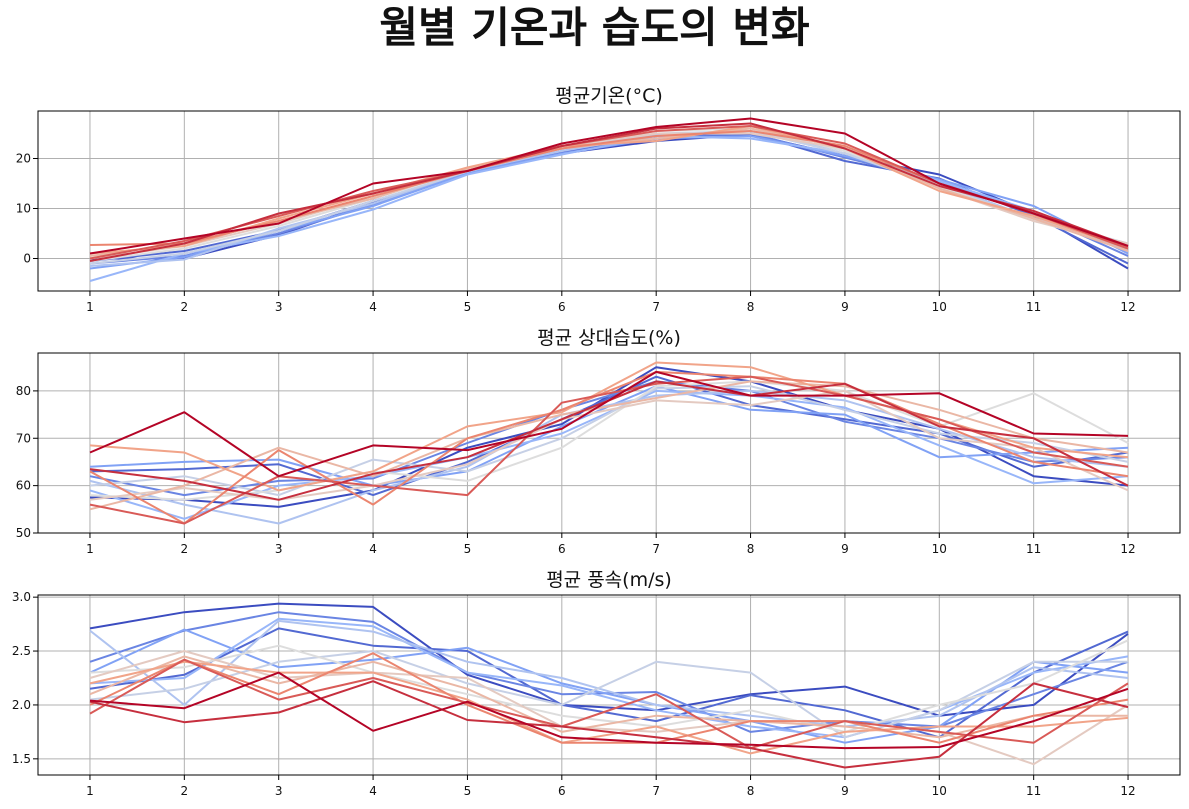  Describe the element at coordinates (594, 27) in the screenshot. I see `figure-title: 월별 기온과 습도의 변화` at that location.